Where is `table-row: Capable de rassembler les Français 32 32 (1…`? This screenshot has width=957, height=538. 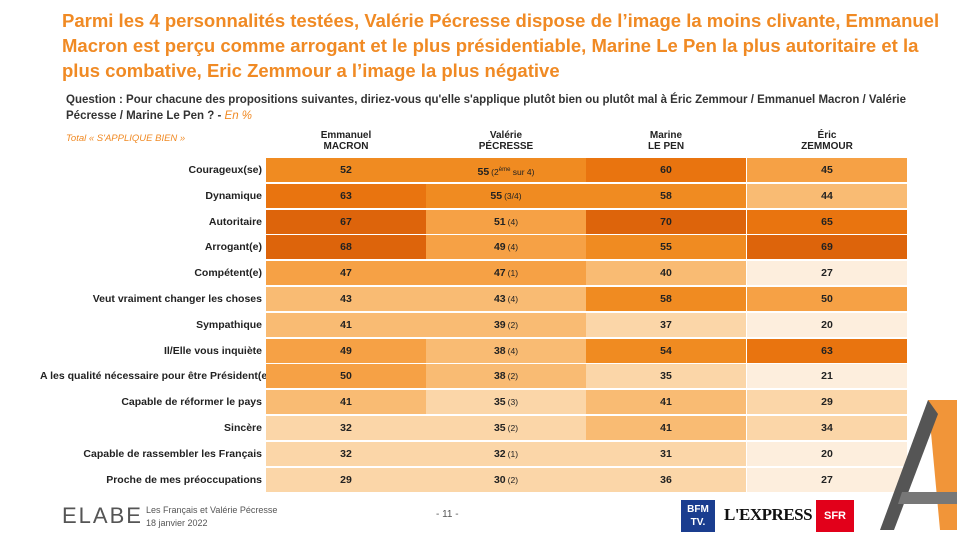 table-row: Capable de rassembler les Français 32 32 (1… is located at coordinates (478, 453).